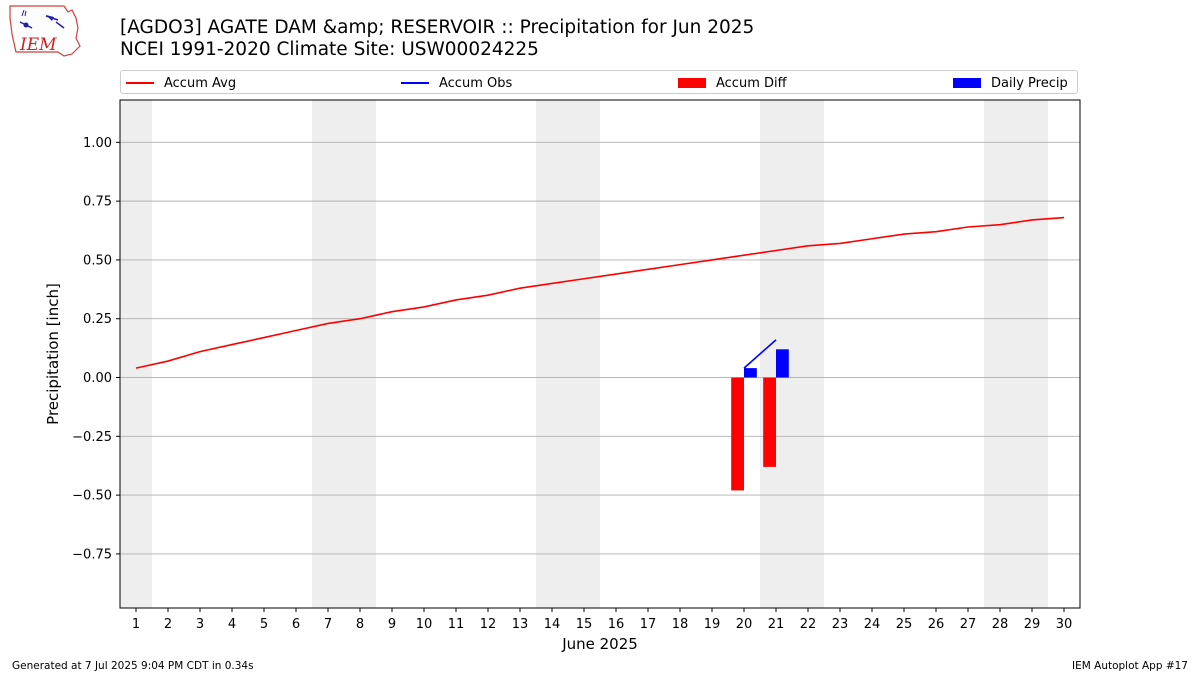 Image resolution: width=1200 pixels, height=675 pixels. What do you see at coordinates (232, 624) in the screenshot?
I see `x-tick-label: 4` at bounding box center [232, 624].